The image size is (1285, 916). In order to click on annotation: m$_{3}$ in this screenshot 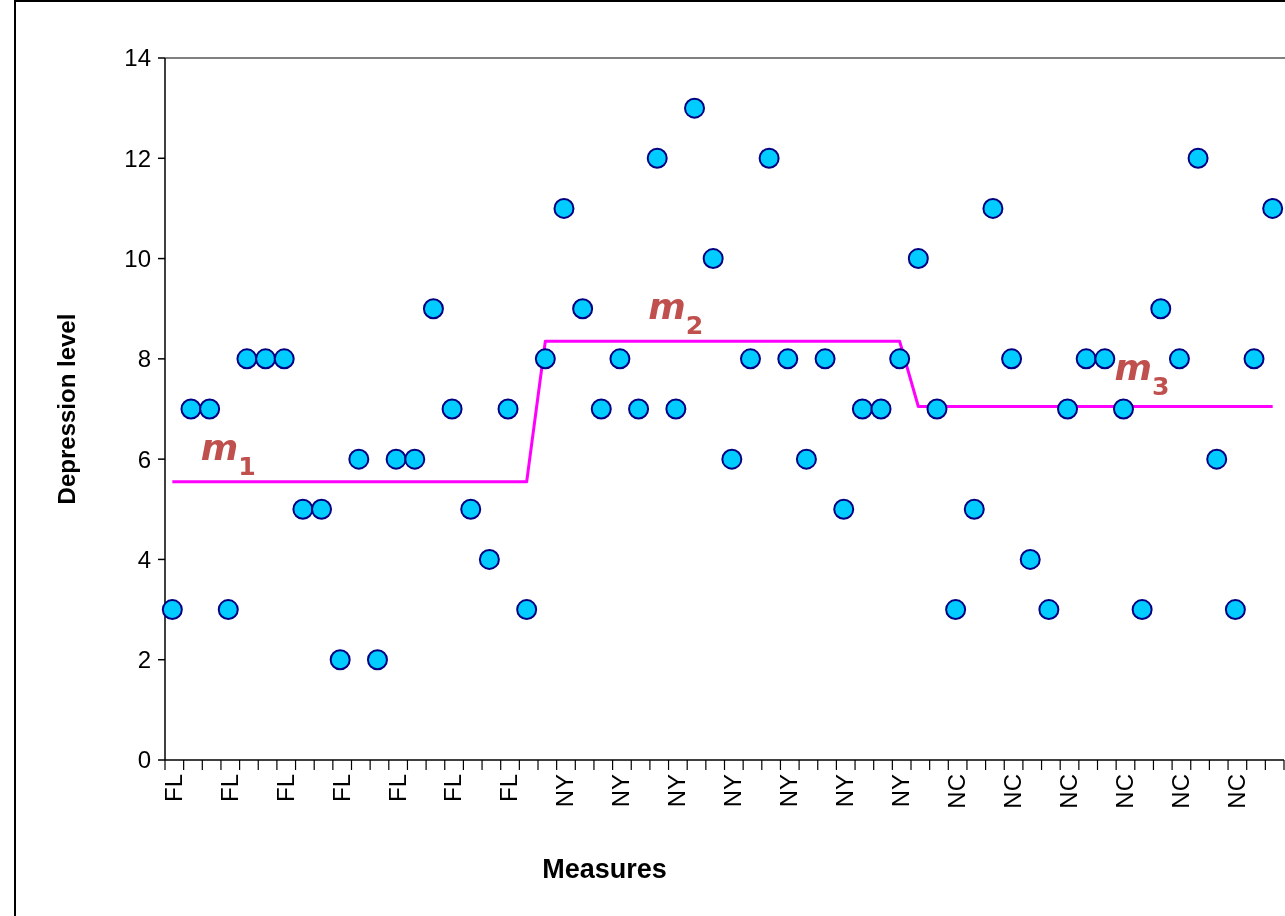, I will do `click(1142, 374)`.